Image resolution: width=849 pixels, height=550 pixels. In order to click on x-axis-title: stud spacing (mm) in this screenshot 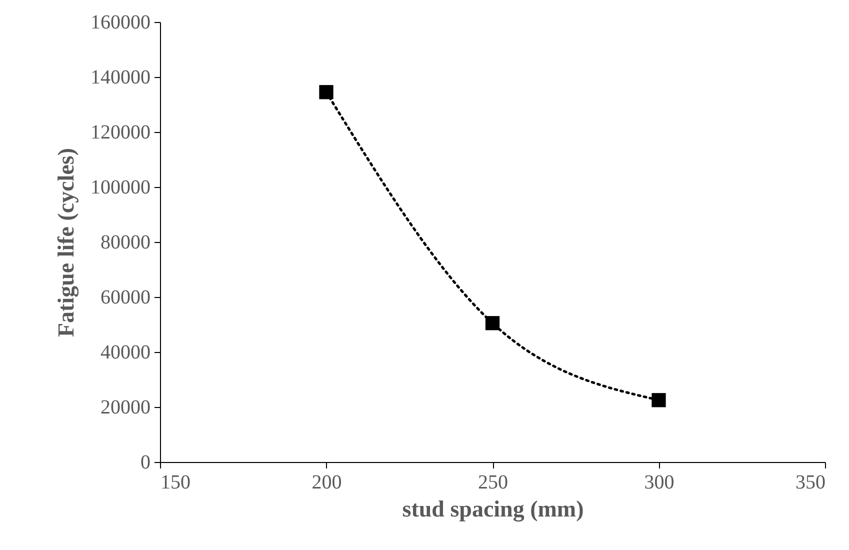, I will do `click(493, 509)`.